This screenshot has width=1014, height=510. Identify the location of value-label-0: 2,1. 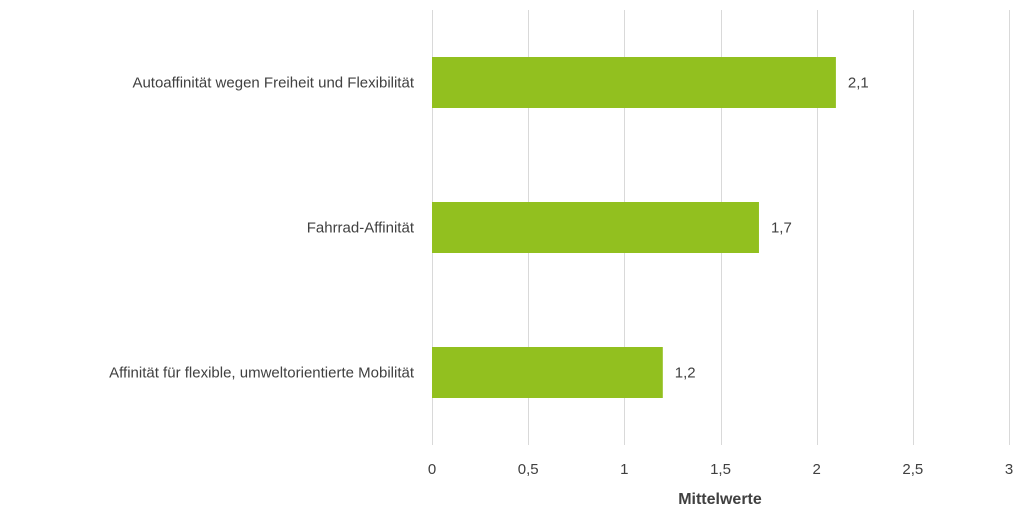
(858, 83).